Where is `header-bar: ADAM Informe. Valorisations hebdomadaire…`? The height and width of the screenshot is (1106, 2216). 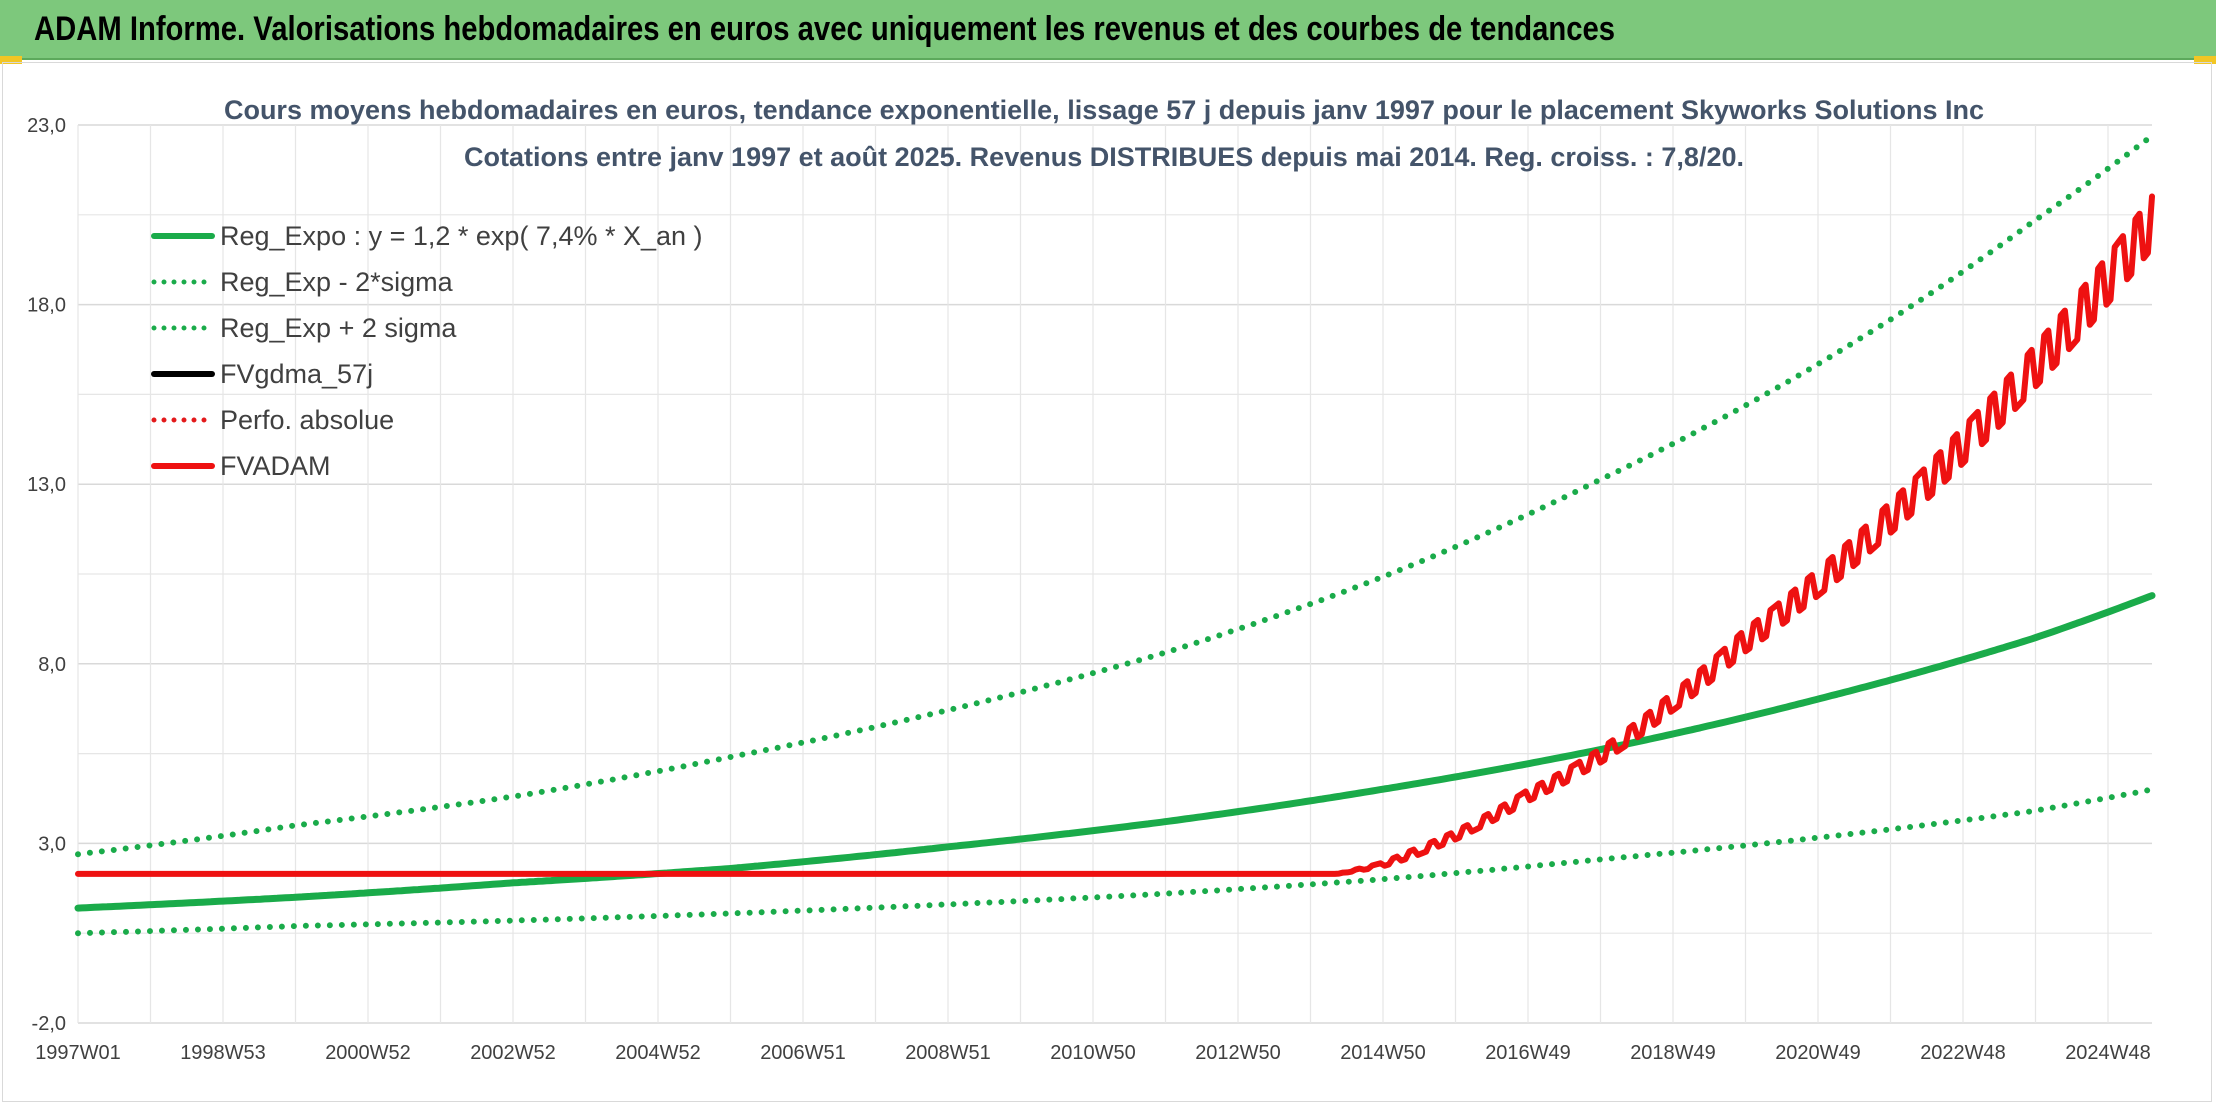 header-bar: ADAM Informe. Valorisations hebdomadaire… is located at coordinates (1108, 30).